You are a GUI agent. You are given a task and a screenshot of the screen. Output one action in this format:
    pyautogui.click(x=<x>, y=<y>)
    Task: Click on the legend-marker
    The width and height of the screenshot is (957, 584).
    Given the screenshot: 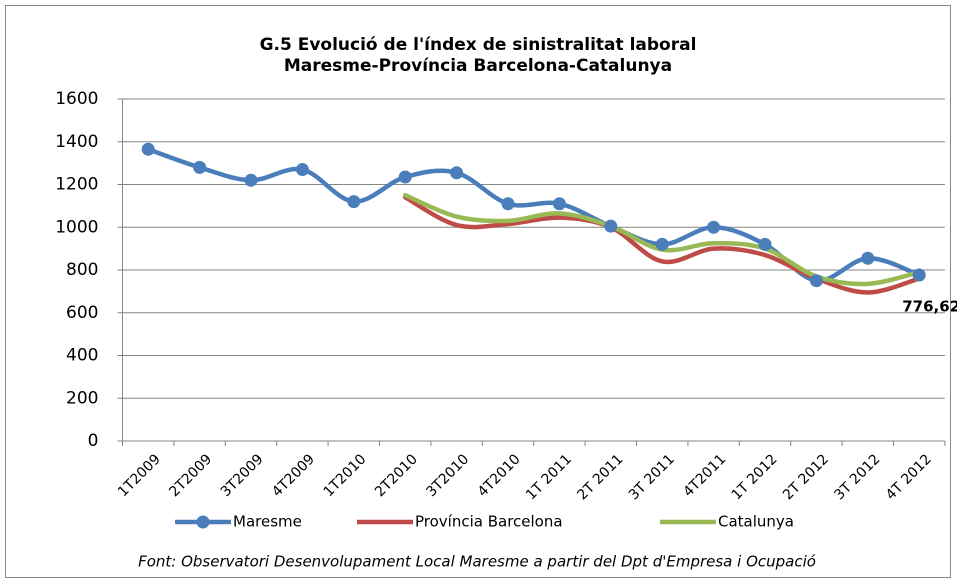 What is the action you would take?
    pyautogui.click(x=203, y=522)
    